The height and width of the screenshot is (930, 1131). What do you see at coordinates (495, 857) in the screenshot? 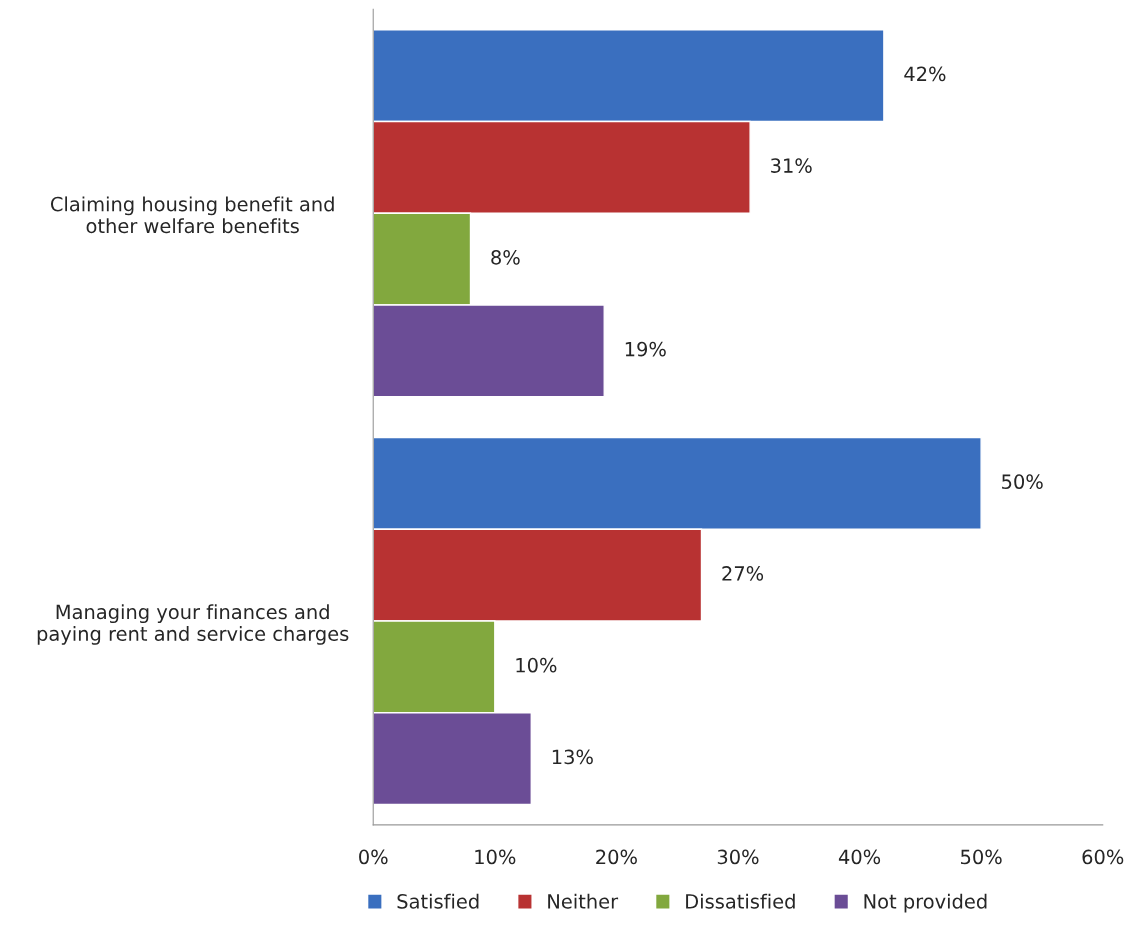
I see `x-tick-label: 10%` at bounding box center [495, 857].